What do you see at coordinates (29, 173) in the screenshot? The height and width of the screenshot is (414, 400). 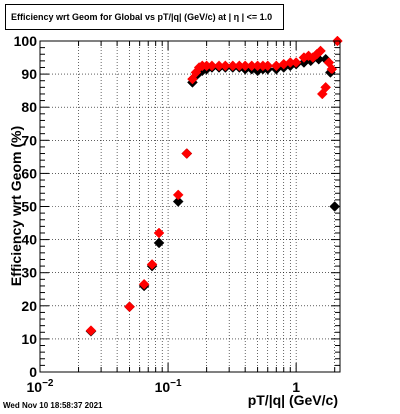 I see `y-tick-label: 60` at bounding box center [29, 173].